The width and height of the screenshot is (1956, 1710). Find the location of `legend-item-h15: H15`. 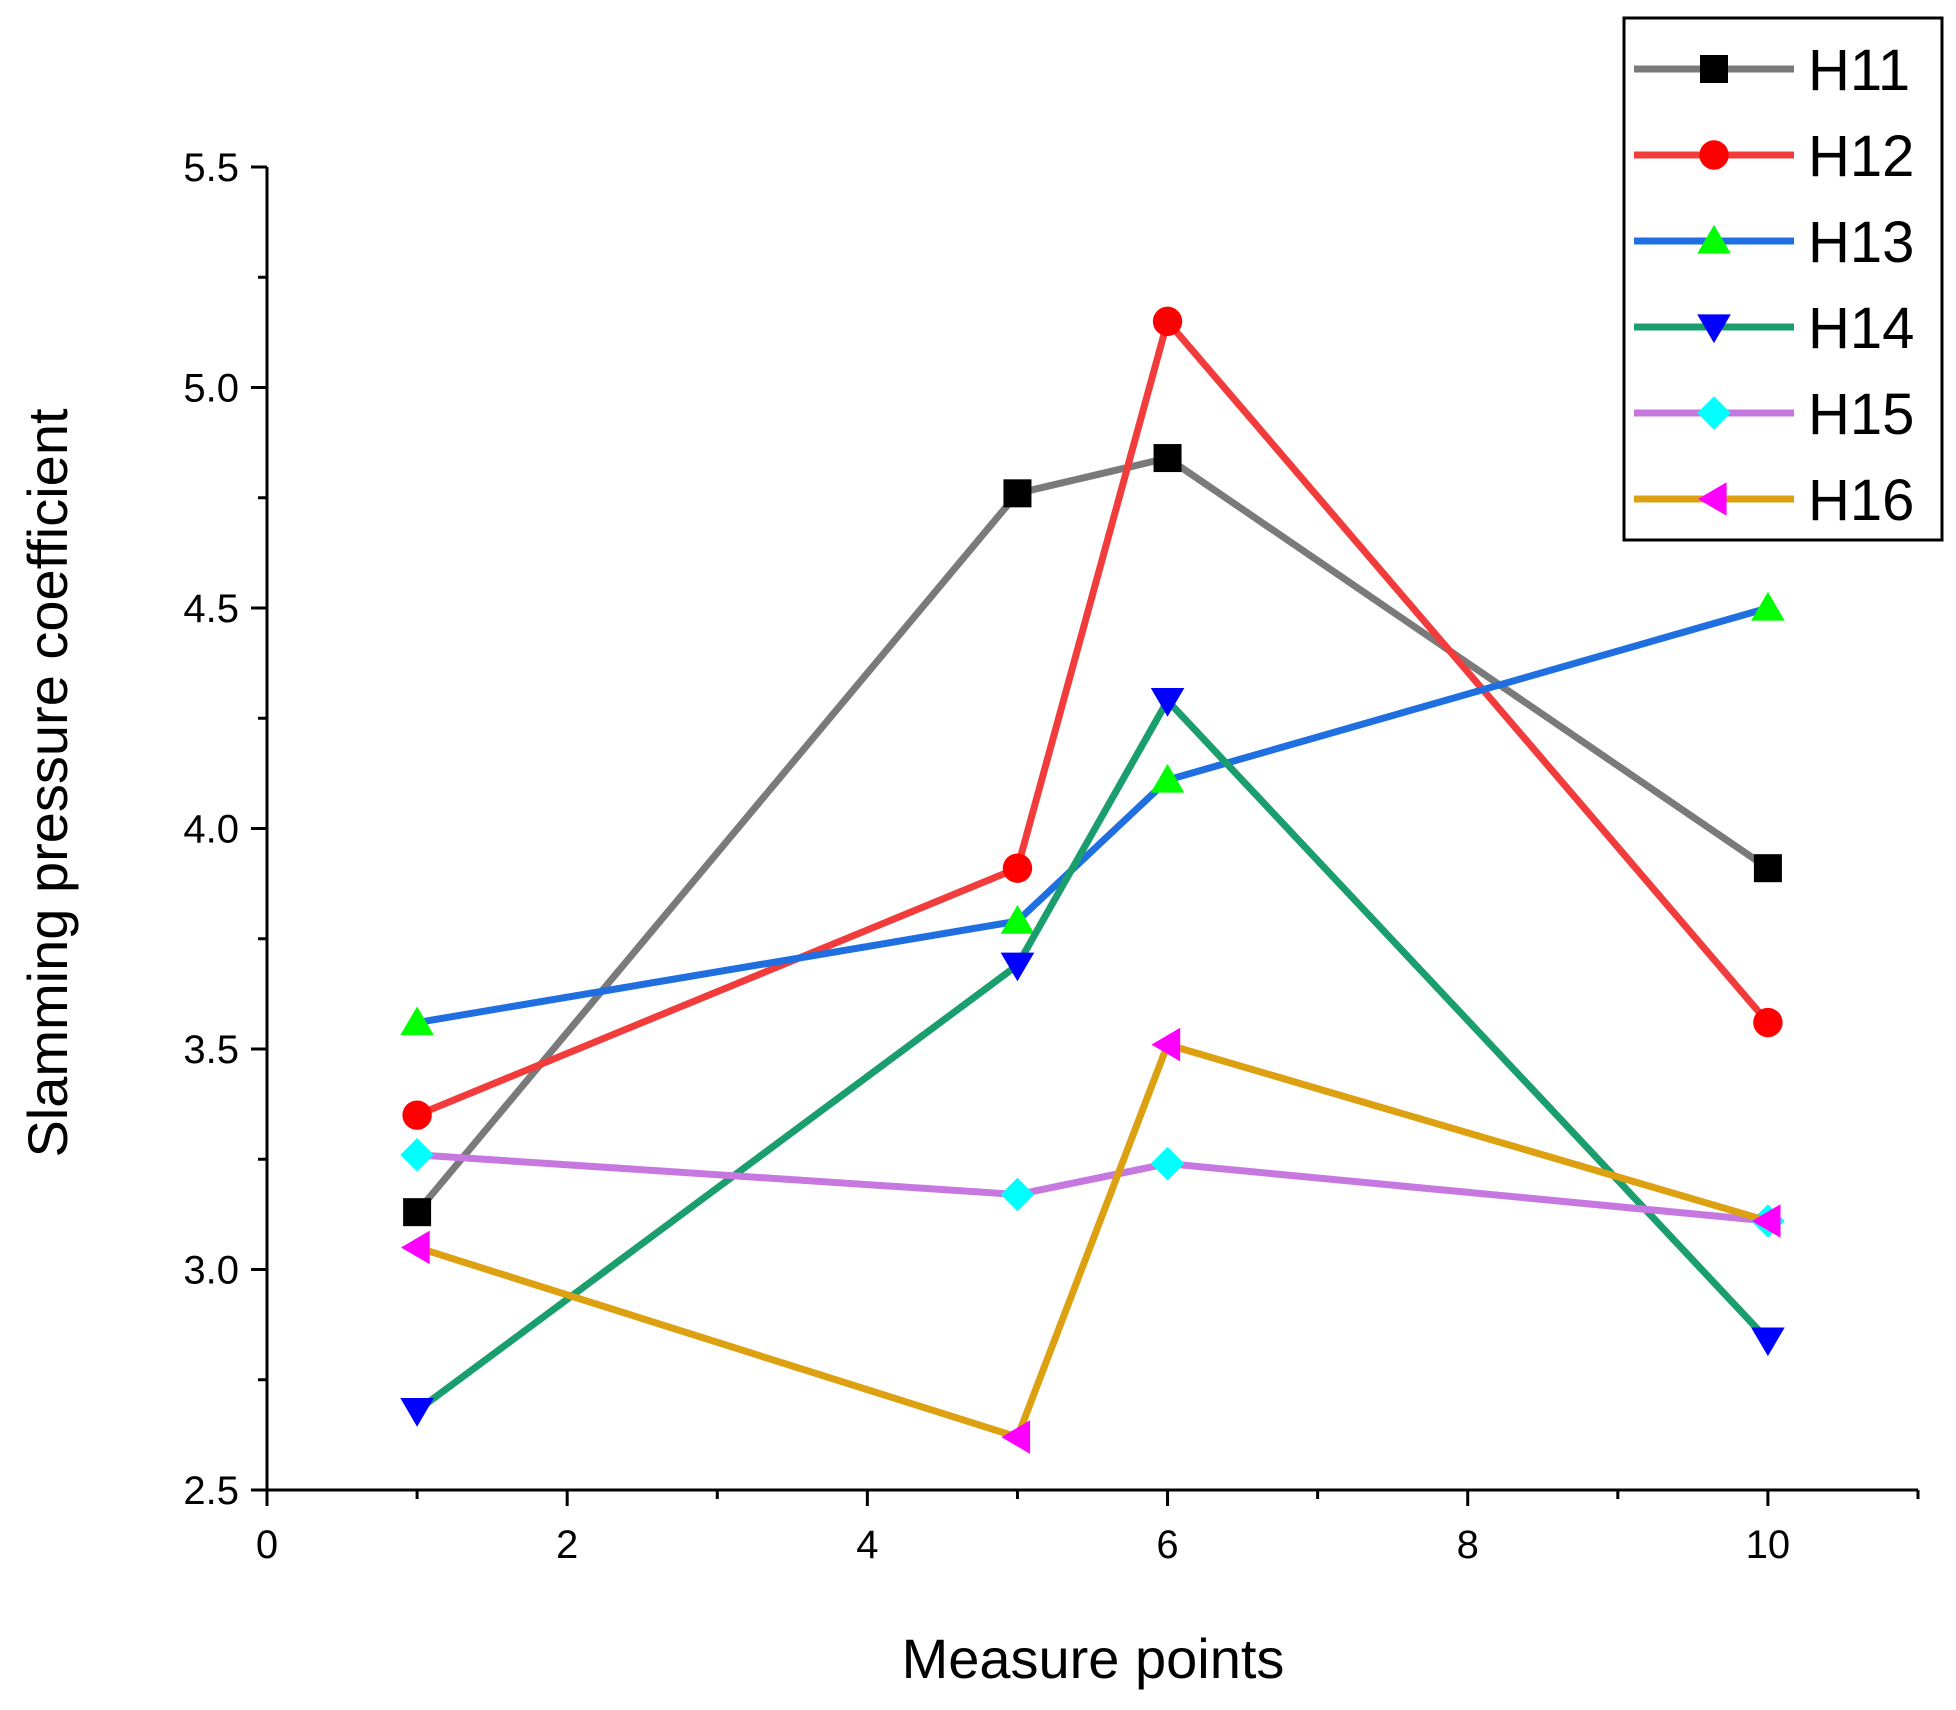

legend-item-h15: H15 is located at coordinates (1774, 414).